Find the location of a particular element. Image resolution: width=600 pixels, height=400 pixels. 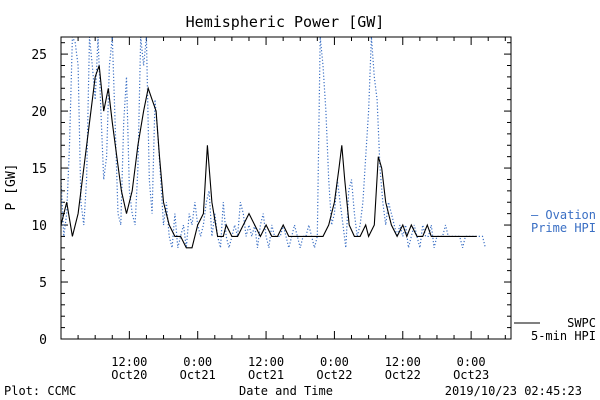

legend-swpc-line2: 5-min HPI is located at coordinates (563, 336).